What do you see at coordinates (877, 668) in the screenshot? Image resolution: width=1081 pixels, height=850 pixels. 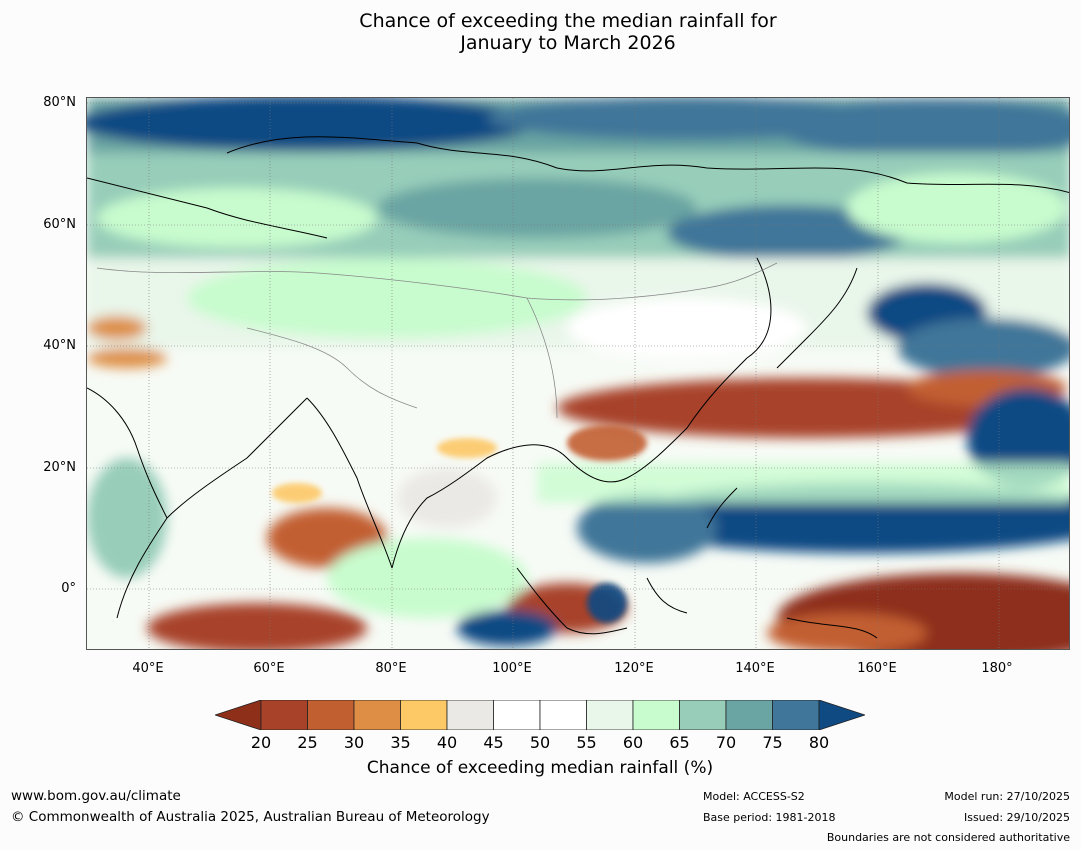 I see `lon-label-160e: 160°E` at bounding box center [877, 668].